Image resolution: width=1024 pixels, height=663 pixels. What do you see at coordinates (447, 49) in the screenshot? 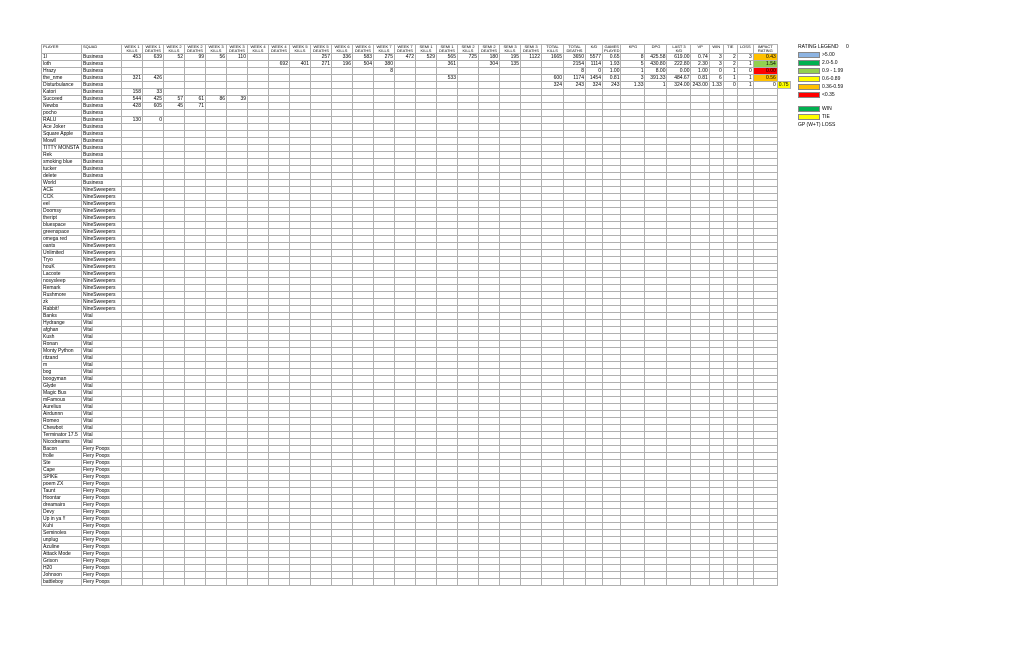
I see `column-header: SEMI 1 DEATHS` at bounding box center [447, 49].